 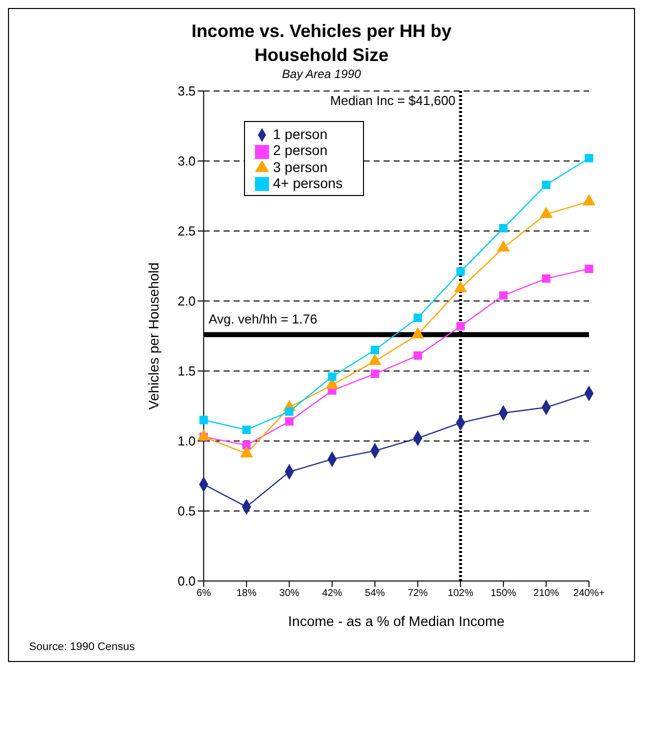 I want to click on y-tick-label: 2.5, so click(x=187, y=231).